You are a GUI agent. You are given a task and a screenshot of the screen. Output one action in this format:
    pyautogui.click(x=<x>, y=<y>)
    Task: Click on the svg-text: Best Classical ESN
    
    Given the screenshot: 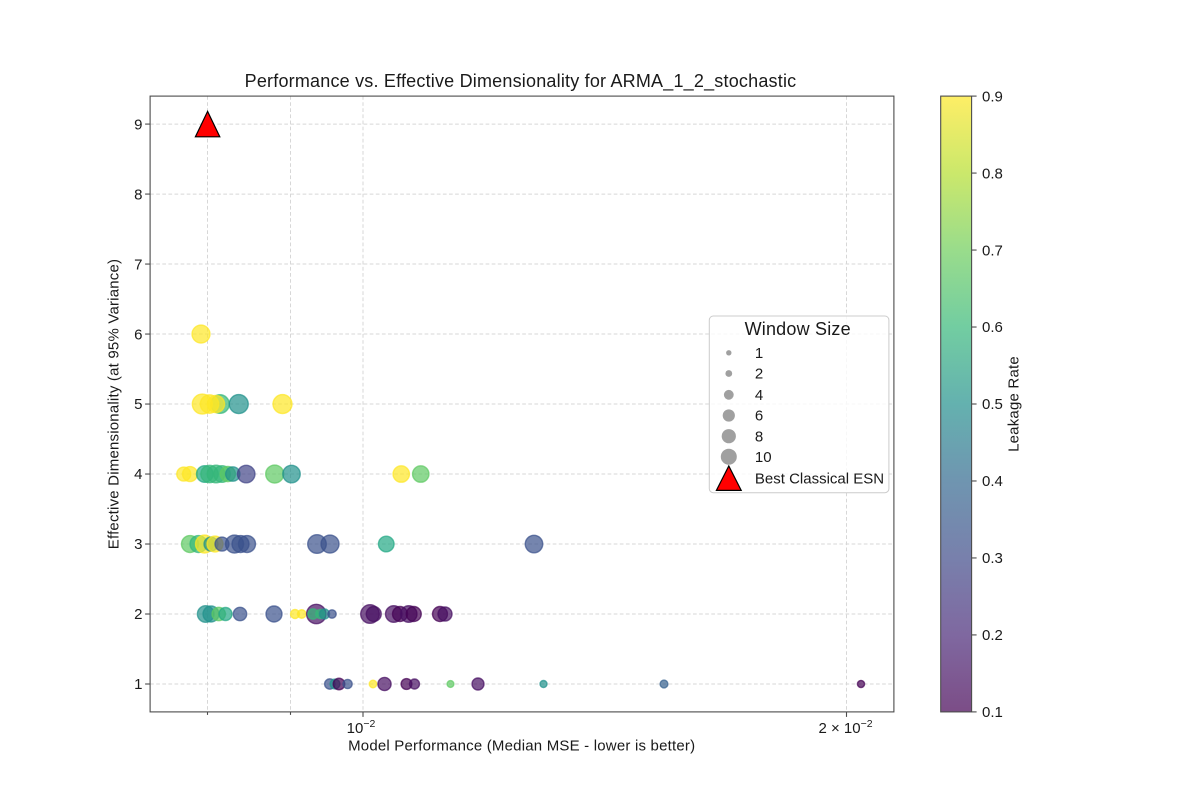 What is the action you would take?
    pyautogui.click(x=819, y=478)
    